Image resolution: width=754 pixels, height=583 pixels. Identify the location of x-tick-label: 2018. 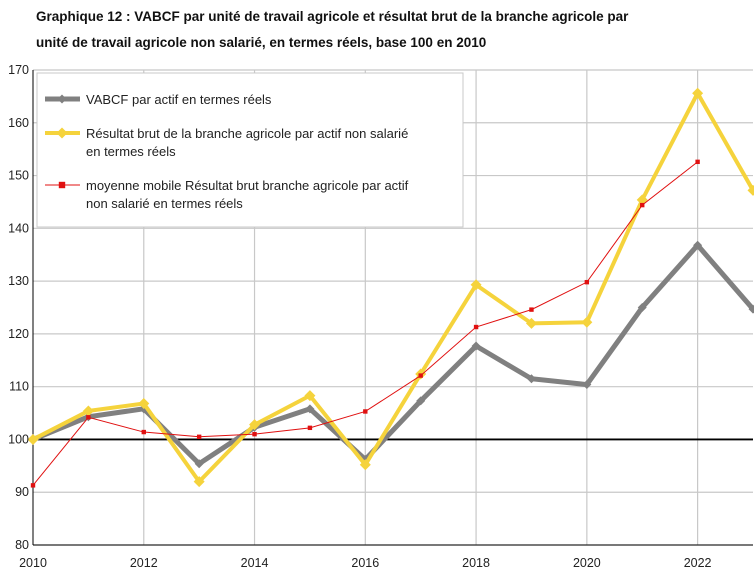
(476, 563).